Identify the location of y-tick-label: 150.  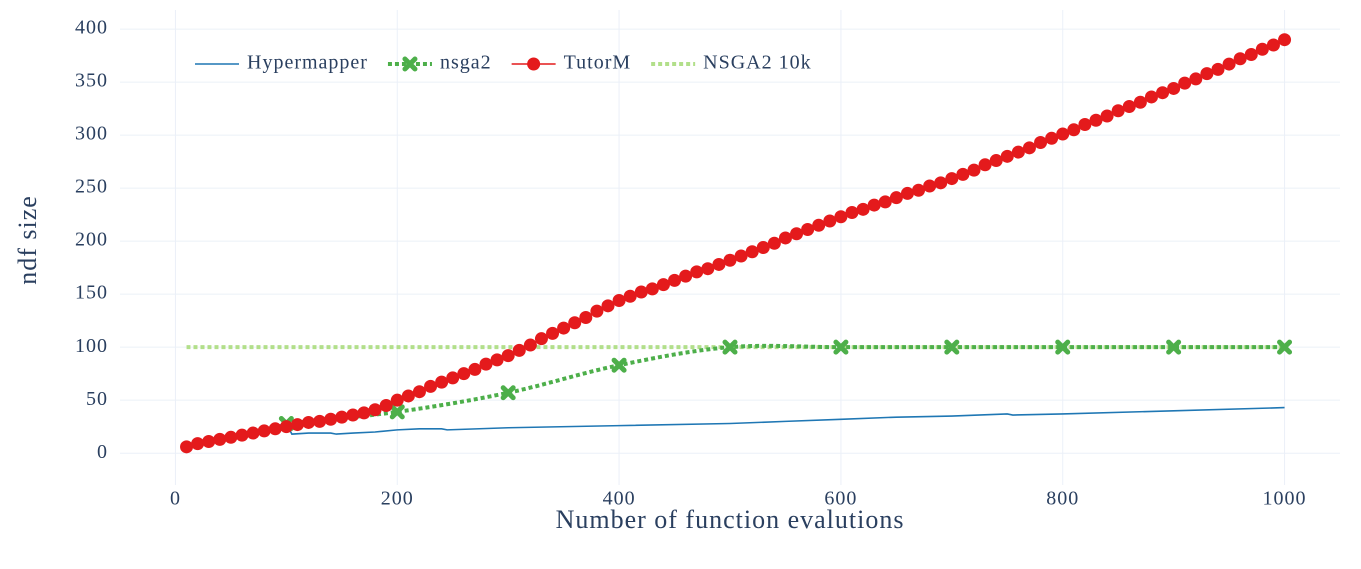
(91, 293).